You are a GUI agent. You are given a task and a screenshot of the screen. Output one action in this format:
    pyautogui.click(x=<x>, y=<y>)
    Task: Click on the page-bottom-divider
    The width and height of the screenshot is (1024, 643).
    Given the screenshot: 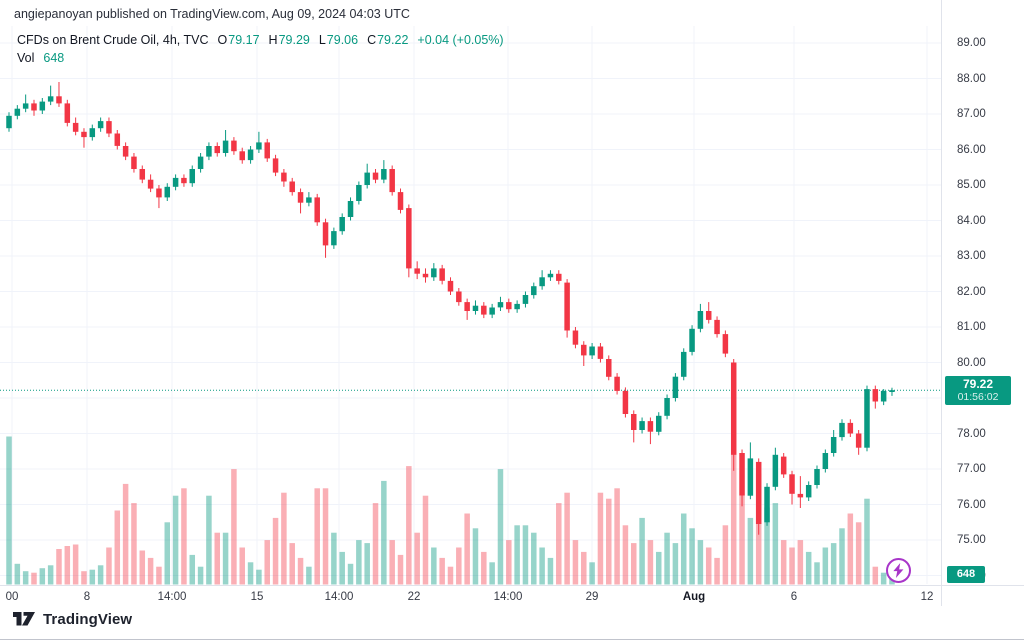 What is the action you would take?
    pyautogui.click(x=512, y=639)
    